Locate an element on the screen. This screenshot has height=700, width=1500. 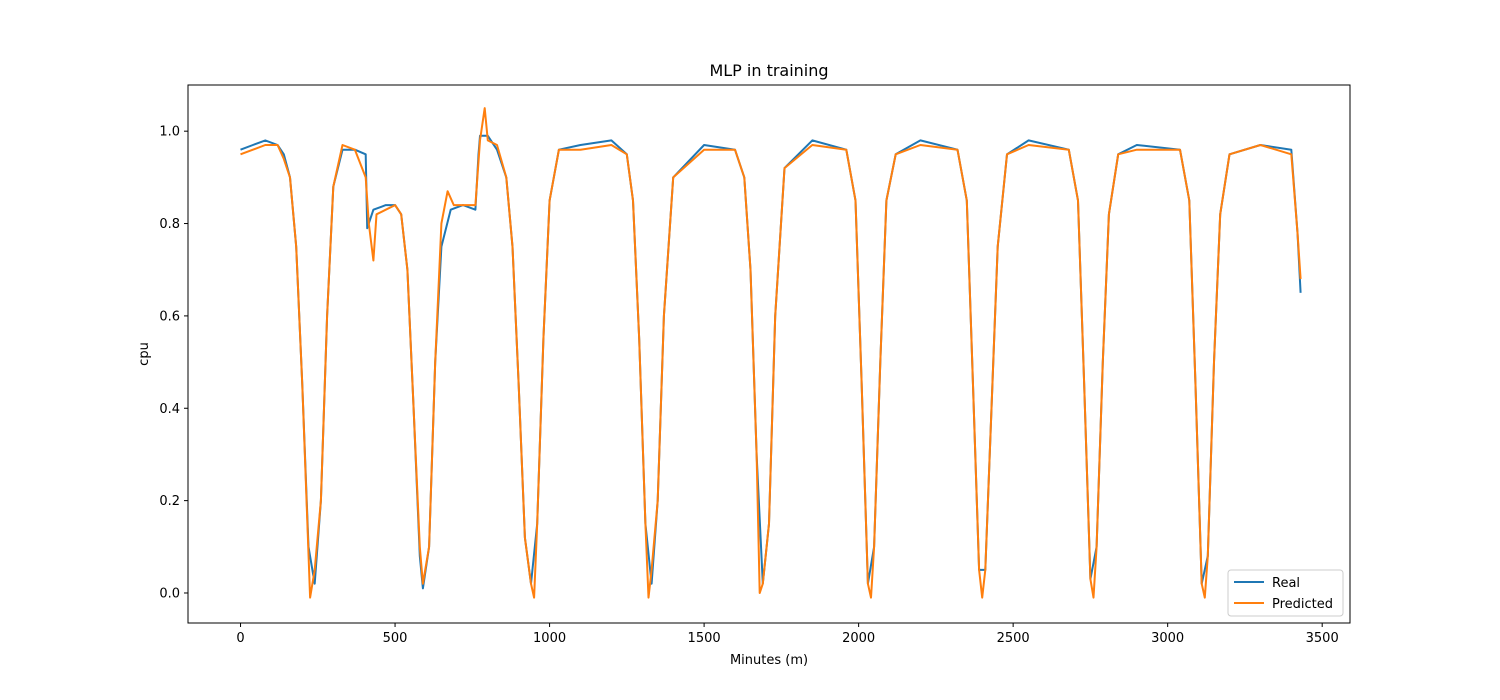
legend-label-predicted: Predicted is located at coordinates (1302, 604).